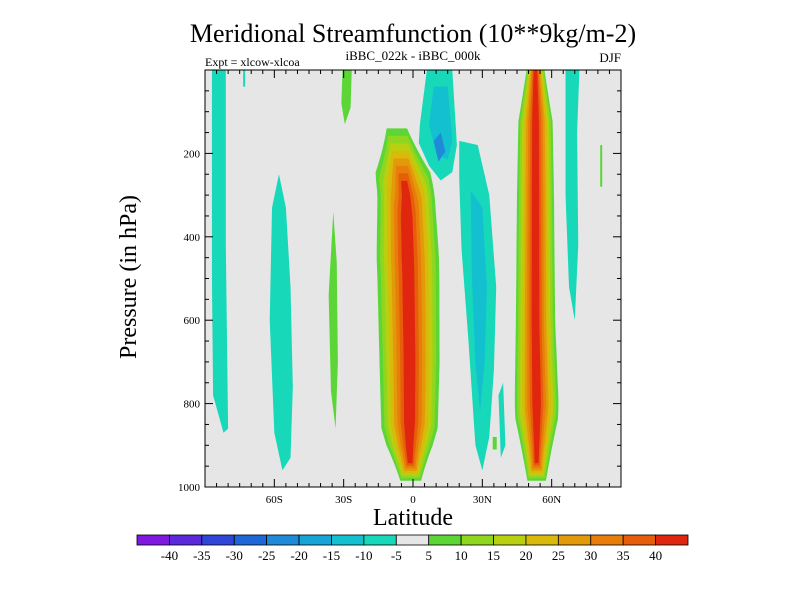  Describe the element at coordinates (274, 500) in the screenshot. I see `x-tick-label: 60S` at that location.